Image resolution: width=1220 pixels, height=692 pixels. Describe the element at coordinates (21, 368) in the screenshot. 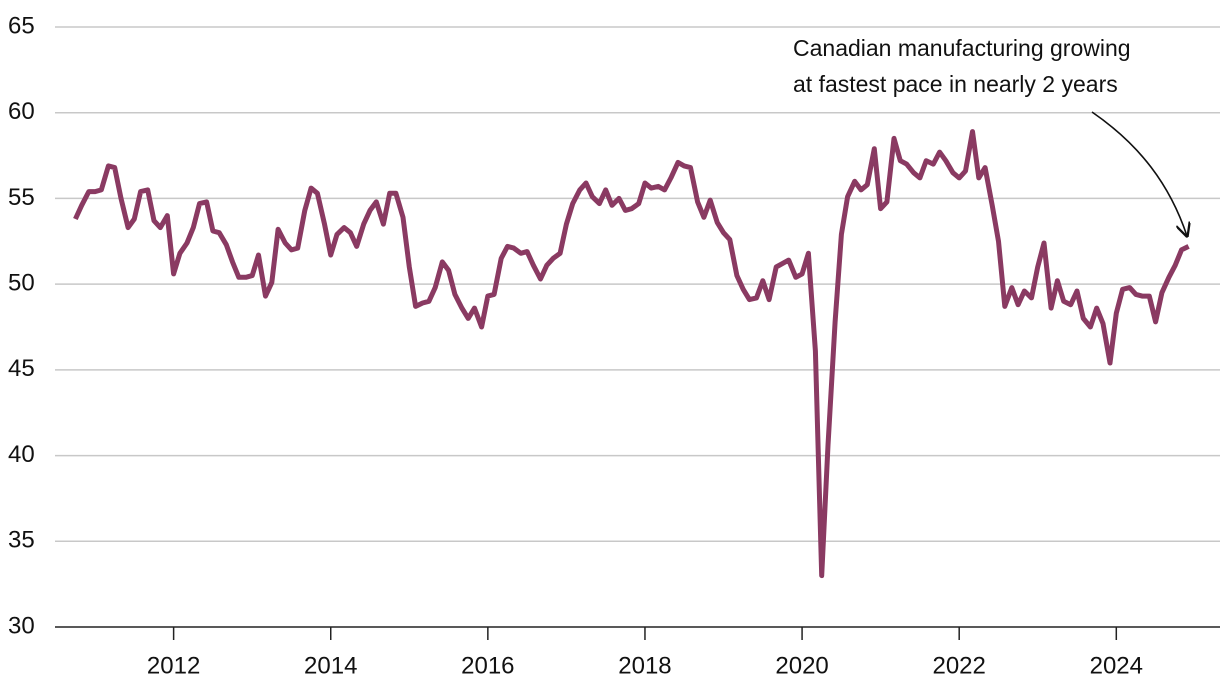

I see `y-tick-label: 45` at that location.